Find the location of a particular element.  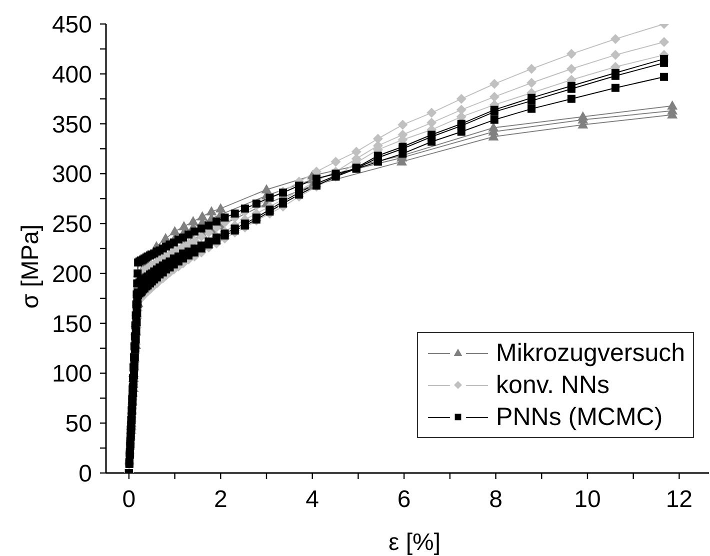

x-tick-label: 8 is located at coordinates (495, 500).